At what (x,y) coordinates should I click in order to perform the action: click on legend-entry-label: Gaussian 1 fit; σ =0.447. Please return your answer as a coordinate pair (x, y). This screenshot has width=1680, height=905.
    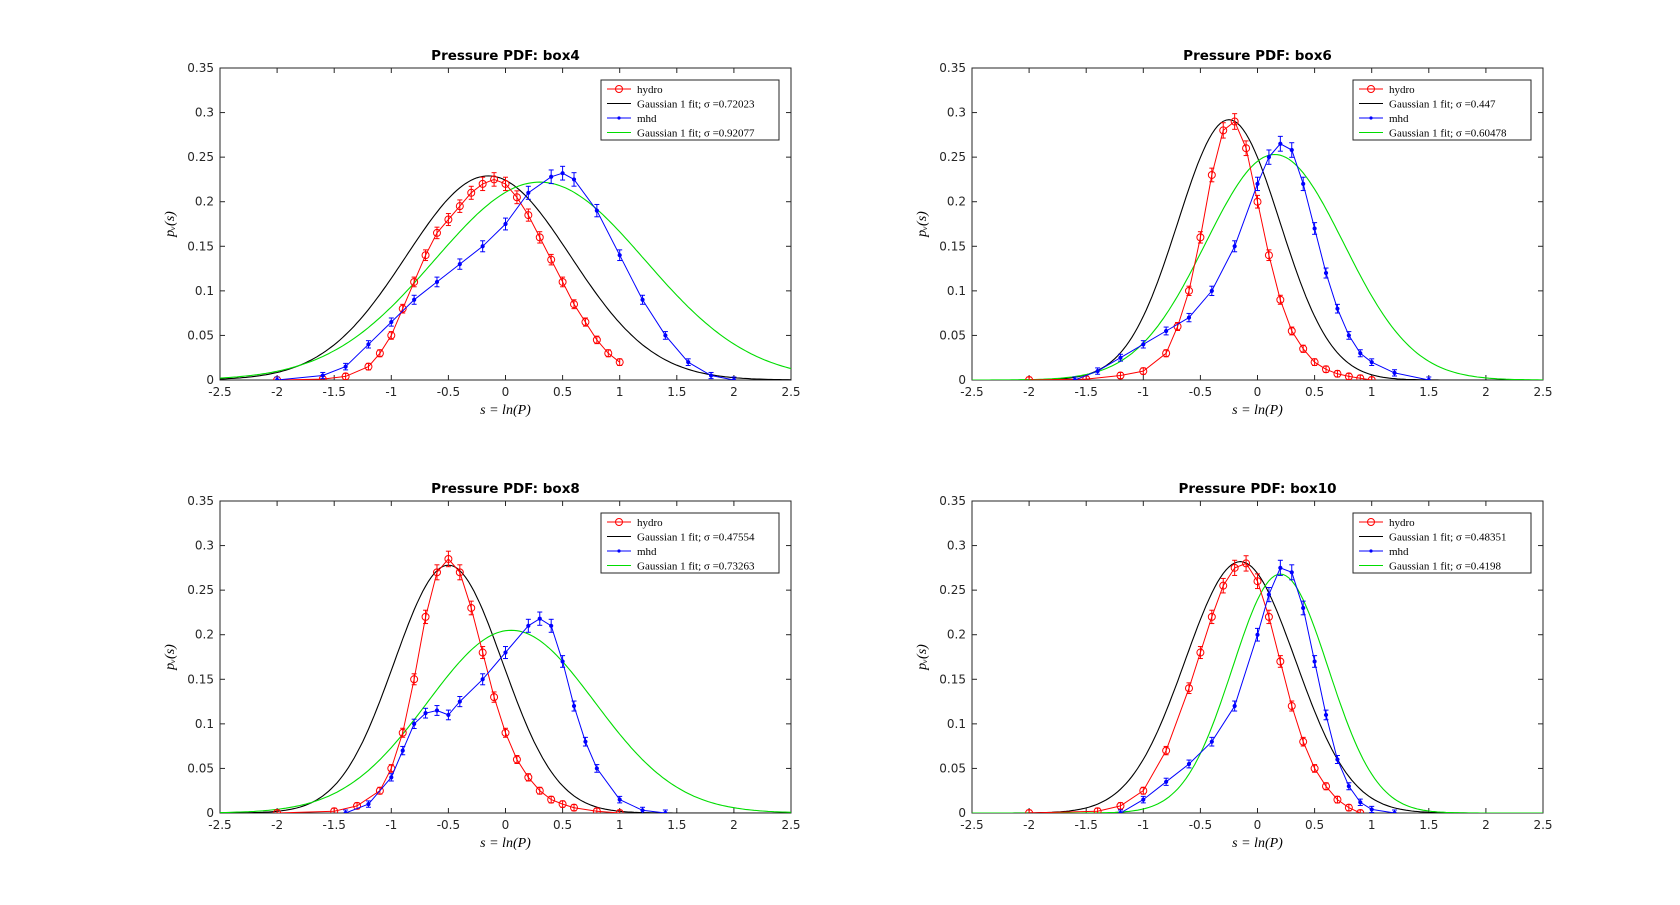
    Looking at the image, I should click on (1442, 105).